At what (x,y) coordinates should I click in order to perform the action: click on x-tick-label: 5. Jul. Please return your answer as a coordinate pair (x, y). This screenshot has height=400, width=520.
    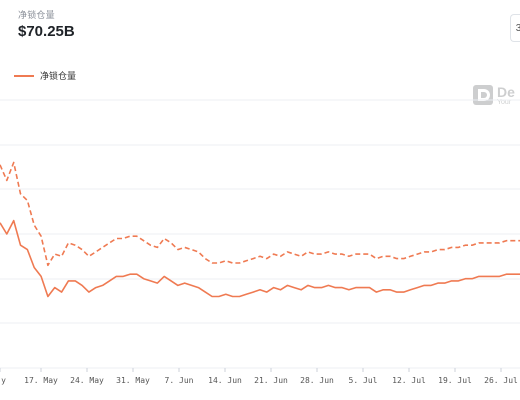
    Looking at the image, I should click on (363, 380).